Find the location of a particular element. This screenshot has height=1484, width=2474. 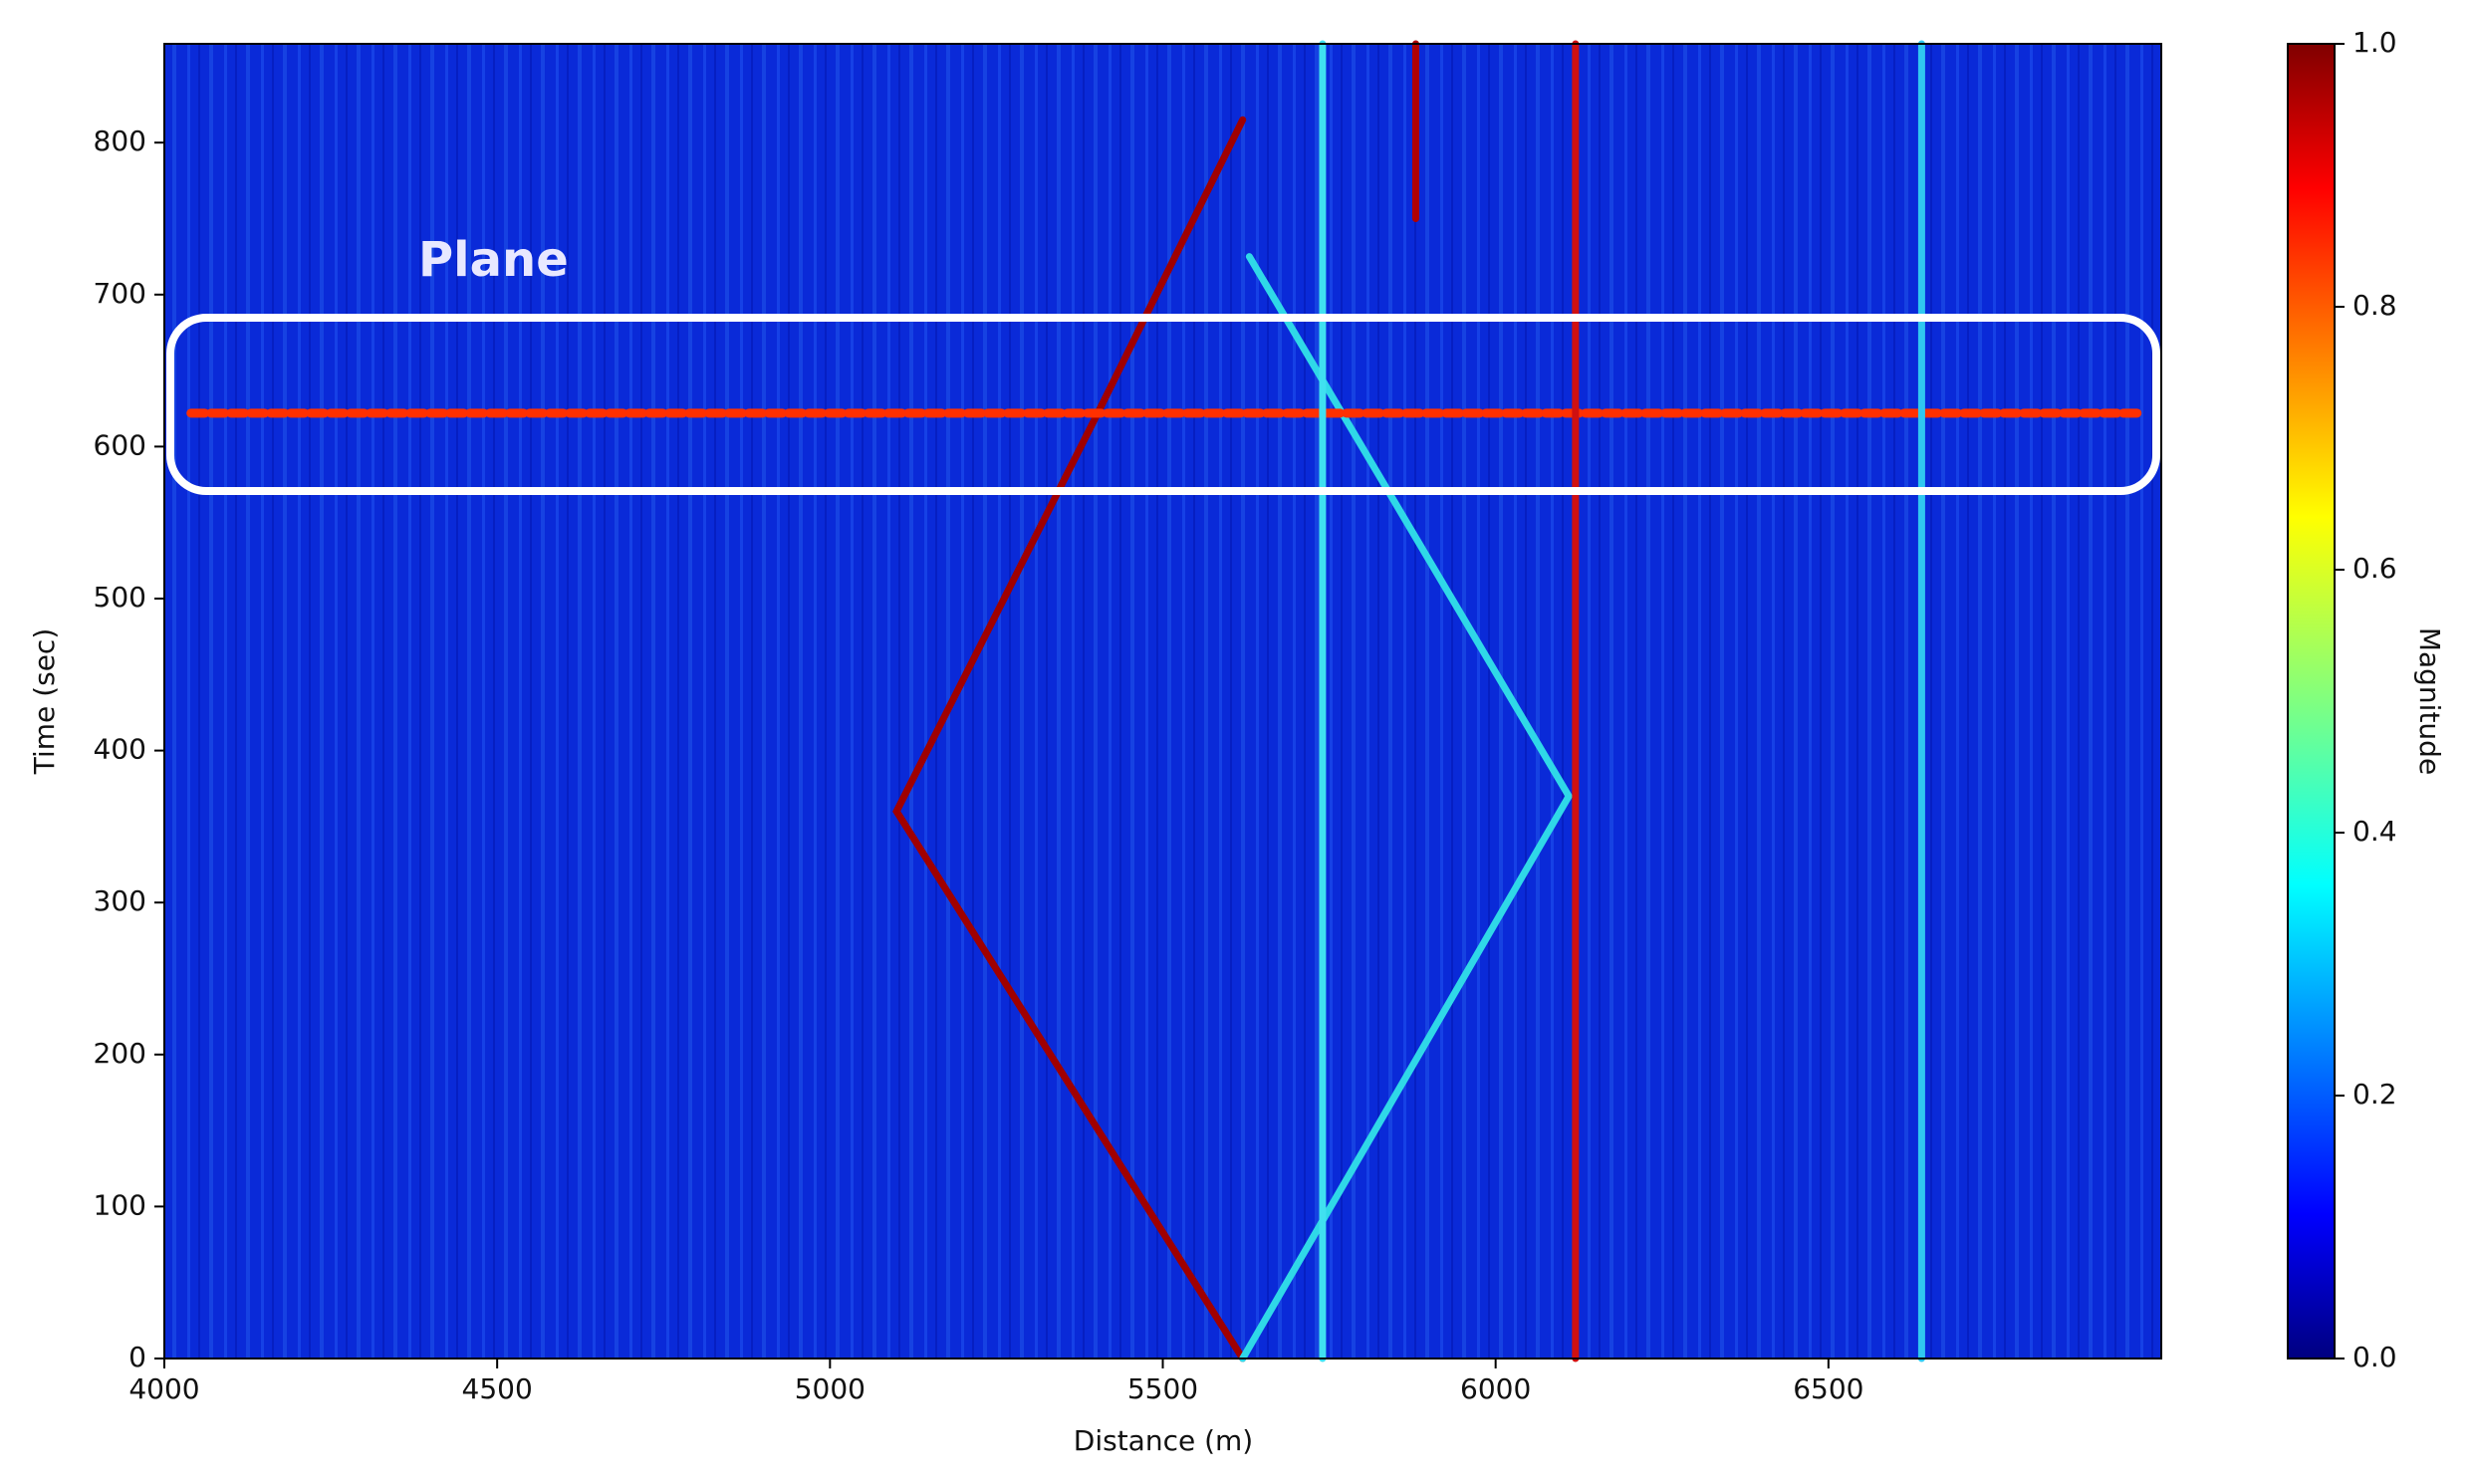

x-tick-label: 6000 is located at coordinates (1495, 1388).